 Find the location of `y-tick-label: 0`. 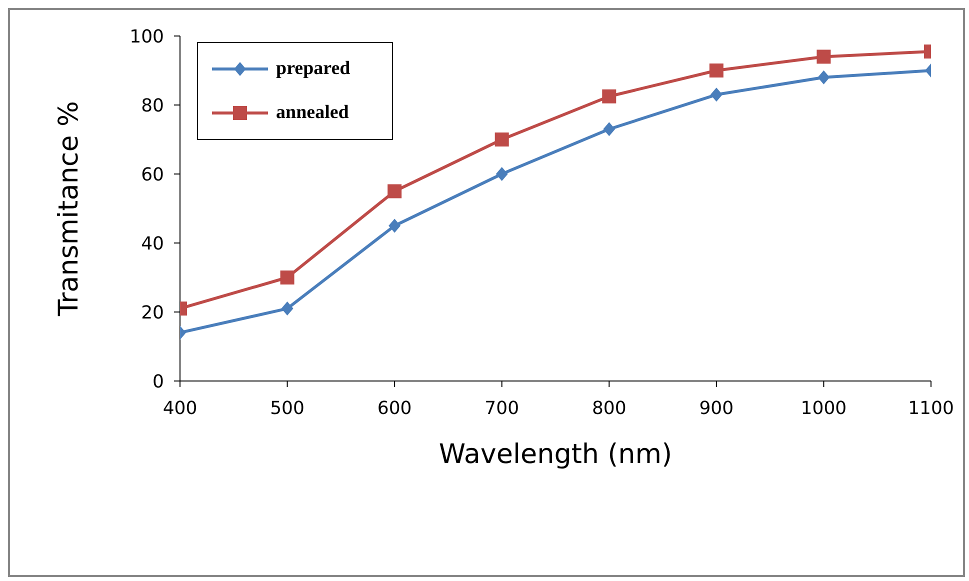

y-tick-label: 0 is located at coordinates (158, 381).